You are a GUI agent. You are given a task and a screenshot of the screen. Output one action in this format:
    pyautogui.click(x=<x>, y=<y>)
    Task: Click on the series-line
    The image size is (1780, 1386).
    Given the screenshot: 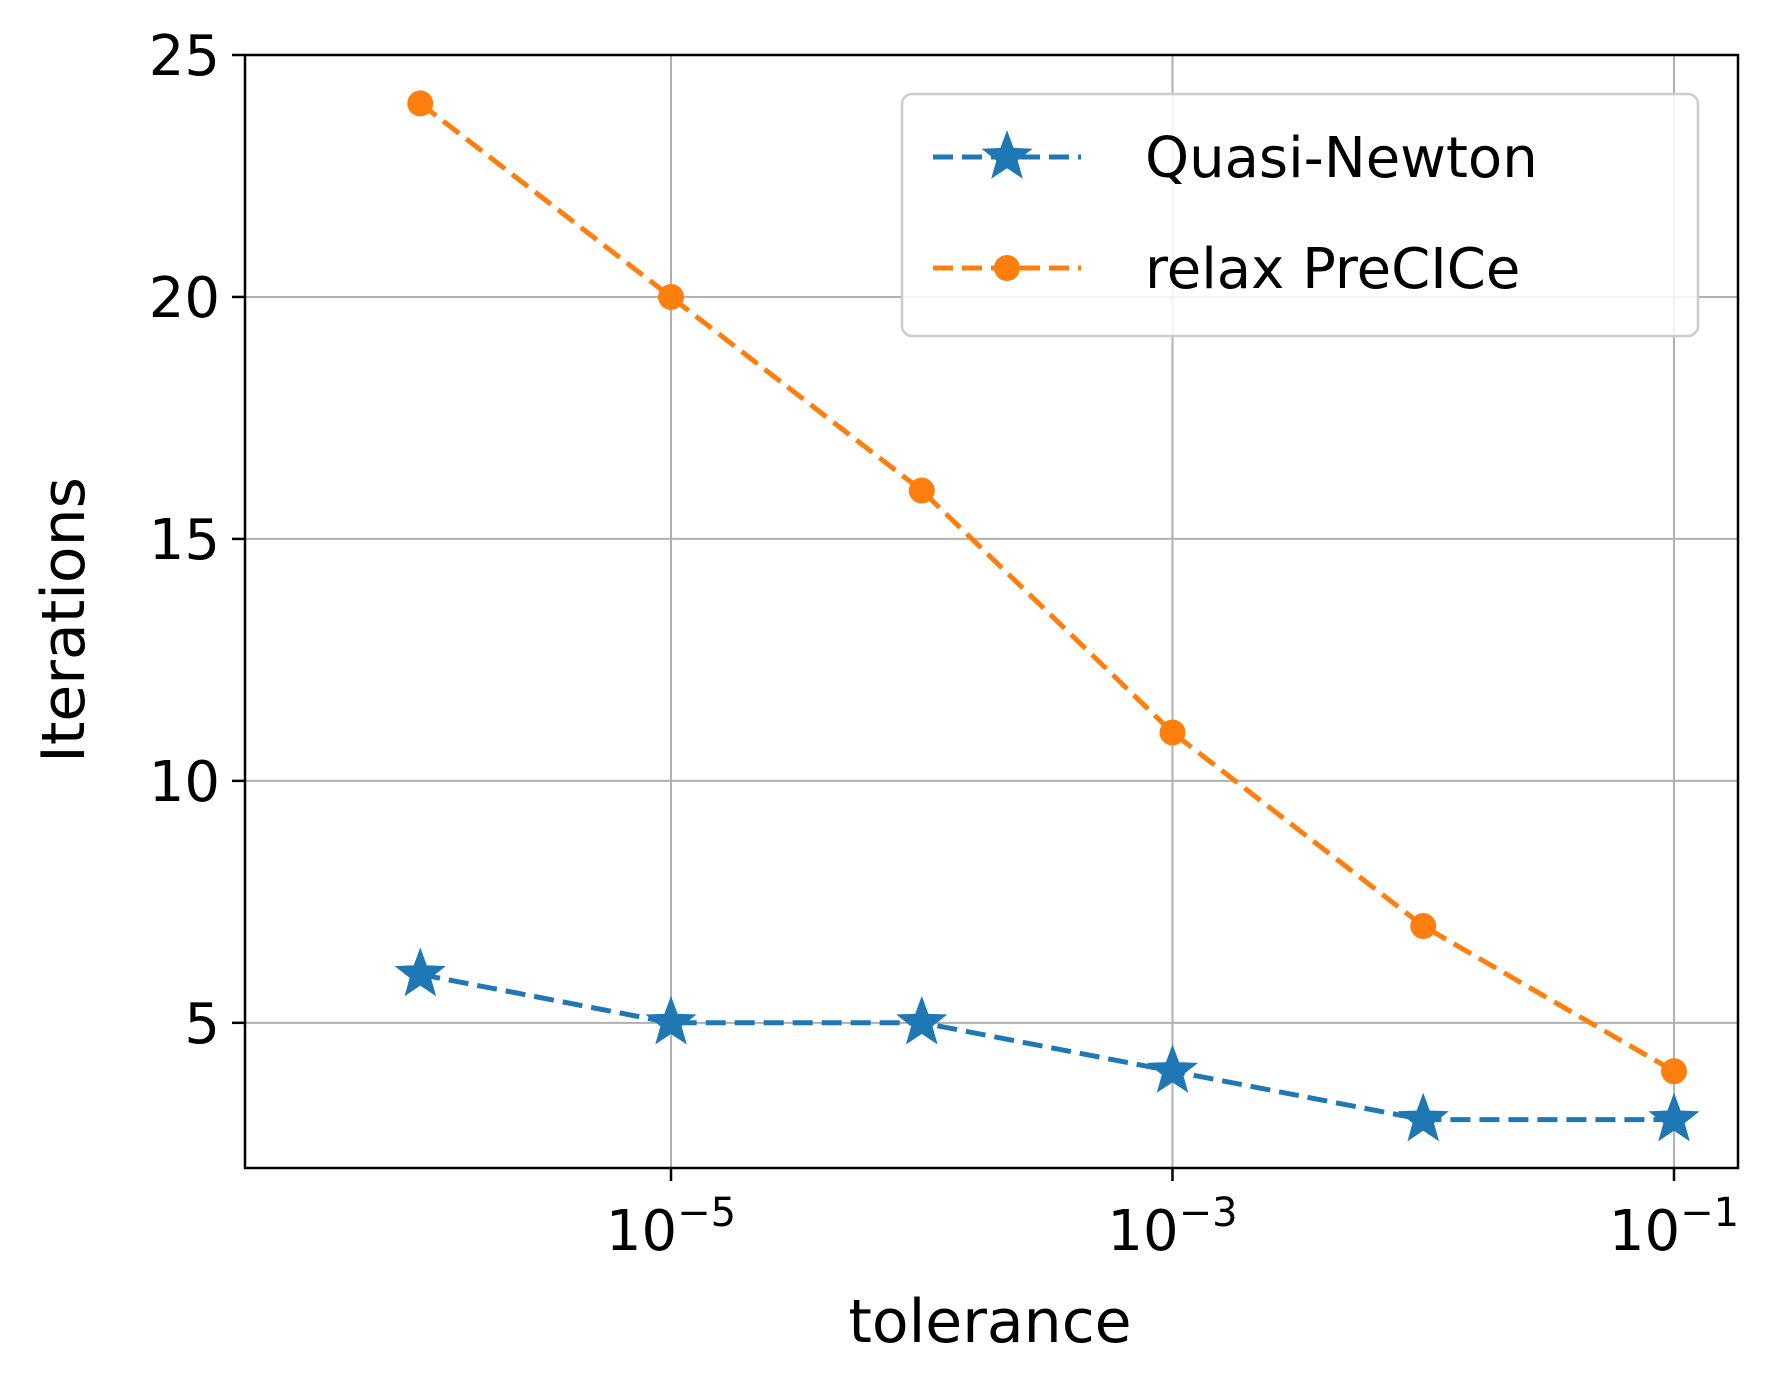 What is the action you would take?
    pyautogui.click(x=1046, y=1047)
    